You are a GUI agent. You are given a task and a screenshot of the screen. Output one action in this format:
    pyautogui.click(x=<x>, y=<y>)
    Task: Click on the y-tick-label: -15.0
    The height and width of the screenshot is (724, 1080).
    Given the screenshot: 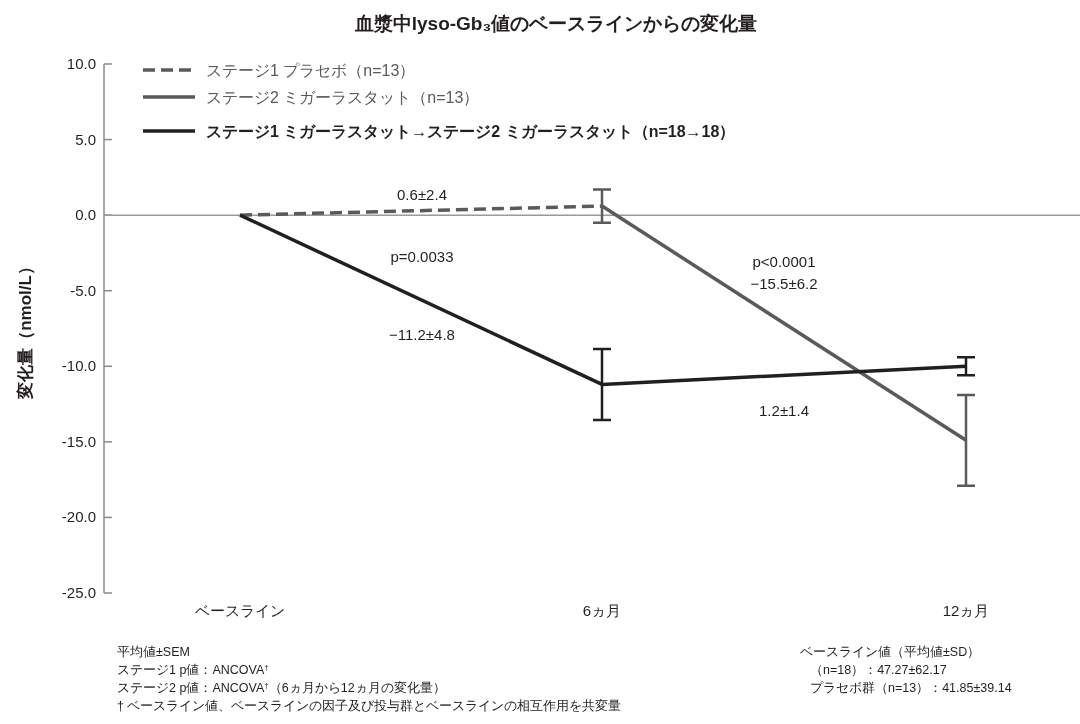 What is the action you would take?
    pyautogui.click(x=78, y=441)
    